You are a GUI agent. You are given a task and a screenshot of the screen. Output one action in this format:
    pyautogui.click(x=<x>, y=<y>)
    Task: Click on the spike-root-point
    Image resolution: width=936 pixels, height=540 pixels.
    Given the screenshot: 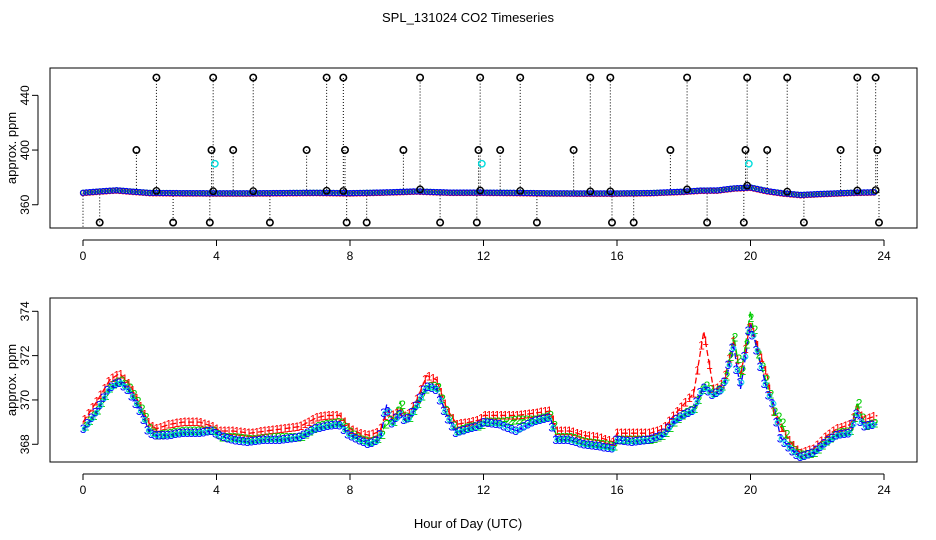 What is the action you would take?
    pyautogui.click(x=480, y=190)
    